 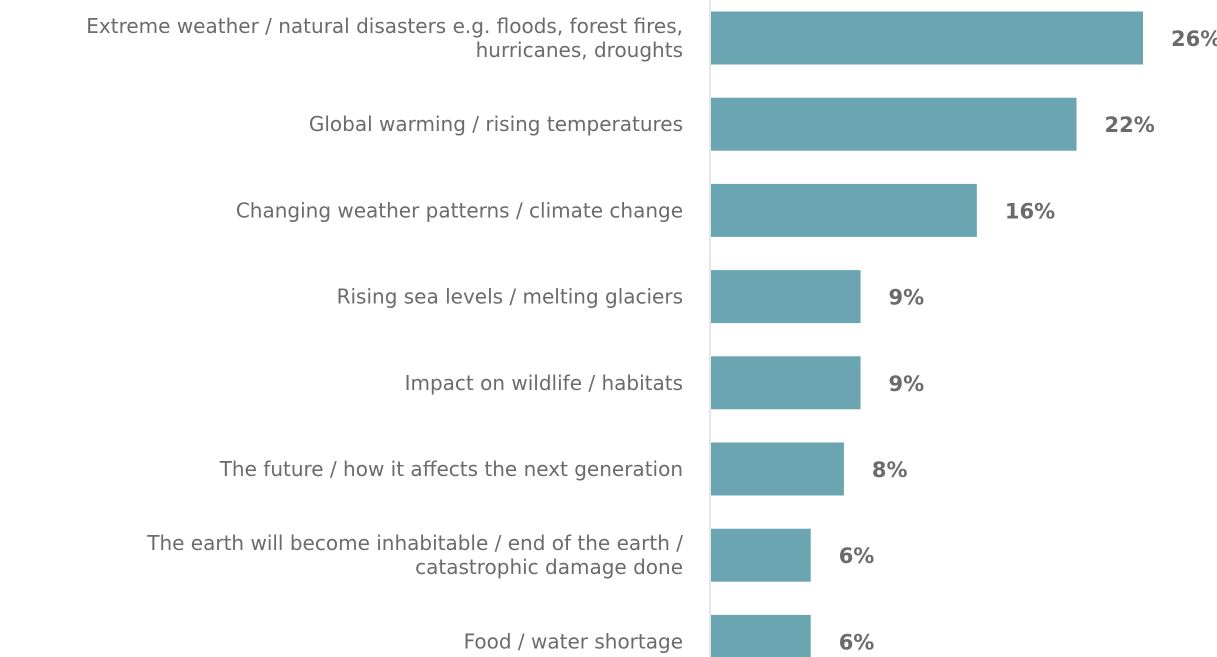 I want to click on category-label-7-line-0: Food / water shortage, so click(x=573, y=641).